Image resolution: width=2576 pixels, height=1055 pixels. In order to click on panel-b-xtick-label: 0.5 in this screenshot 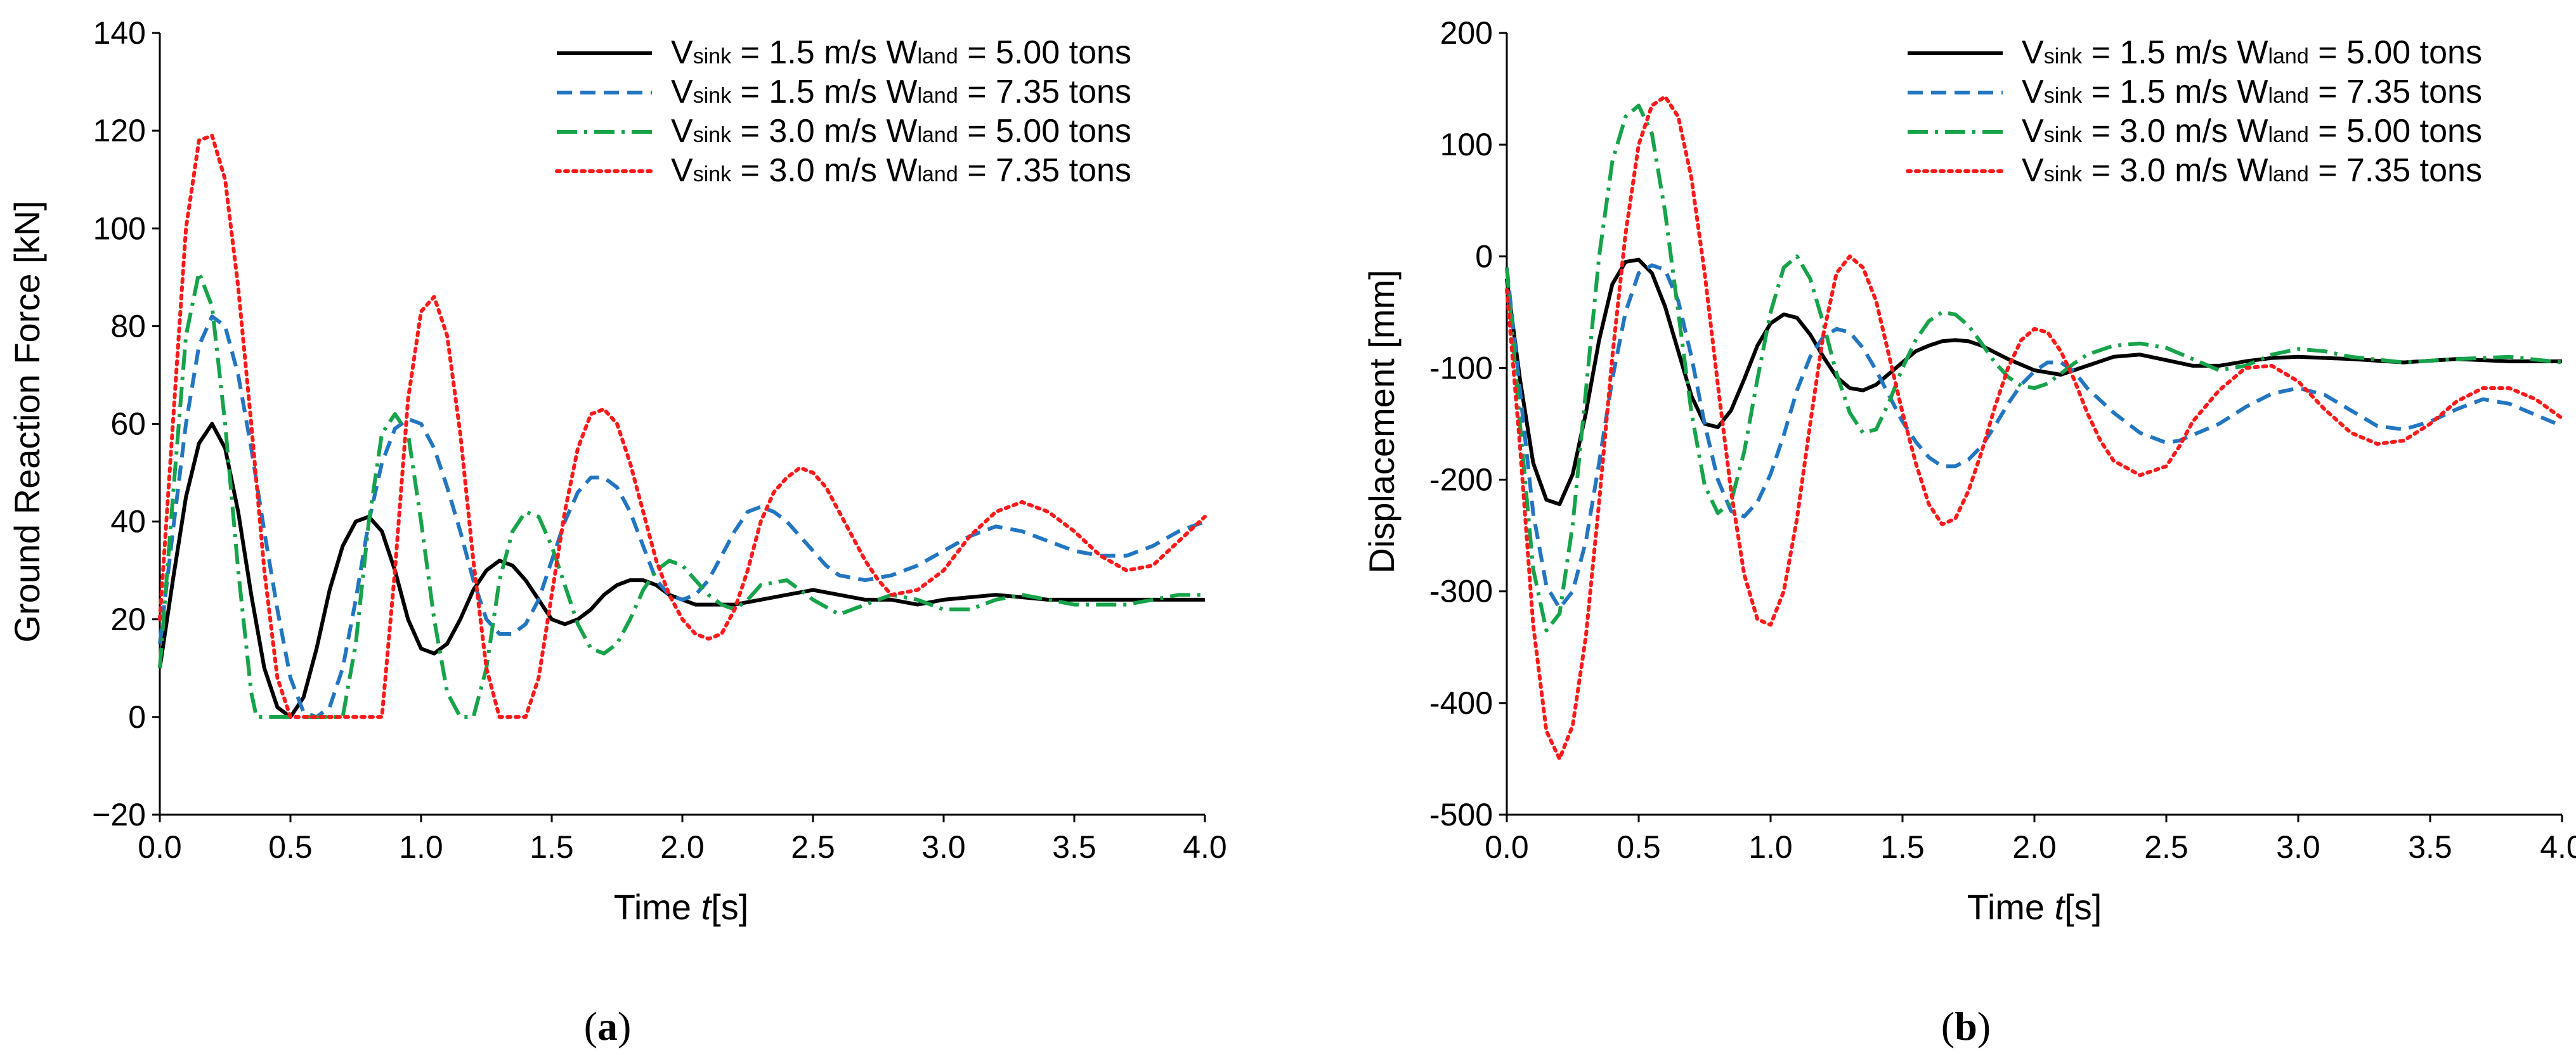, I will do `click(1639, 847)`.